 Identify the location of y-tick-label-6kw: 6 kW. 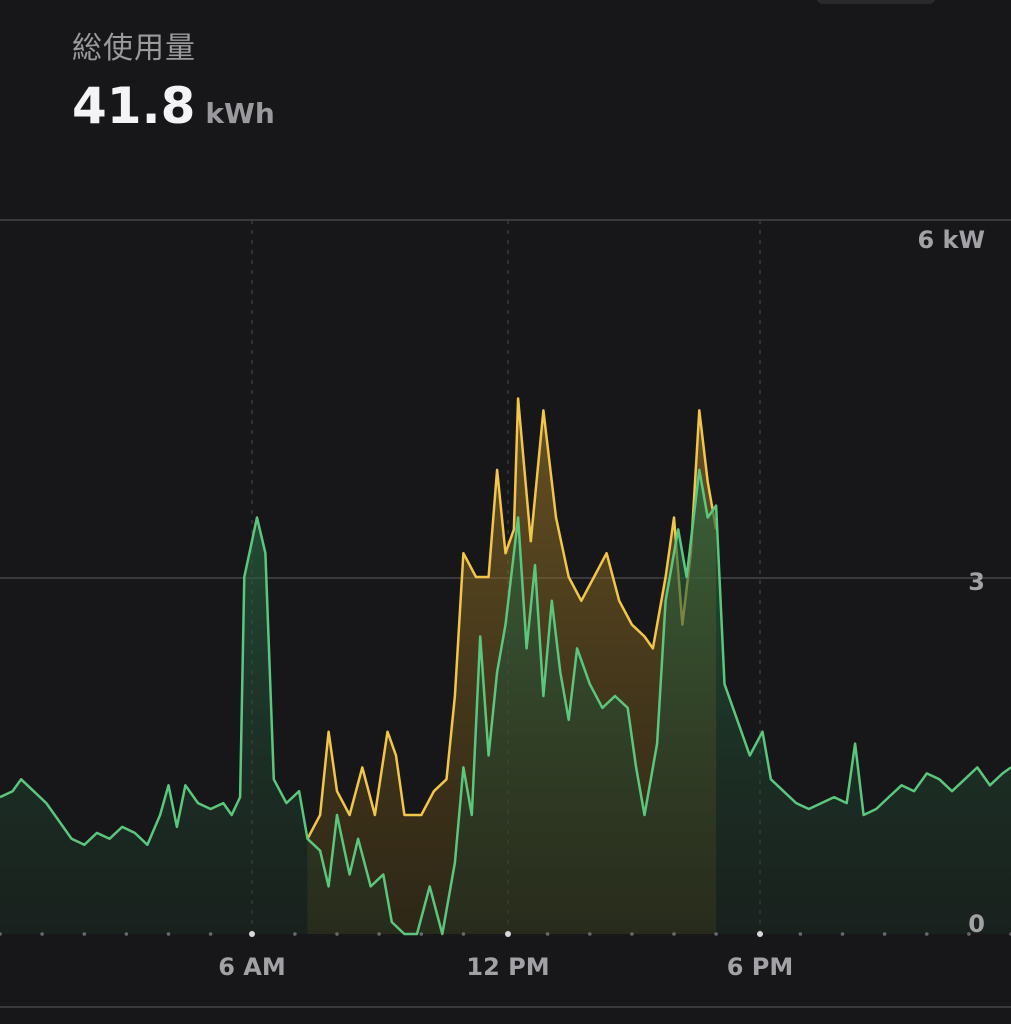
(952, 240).